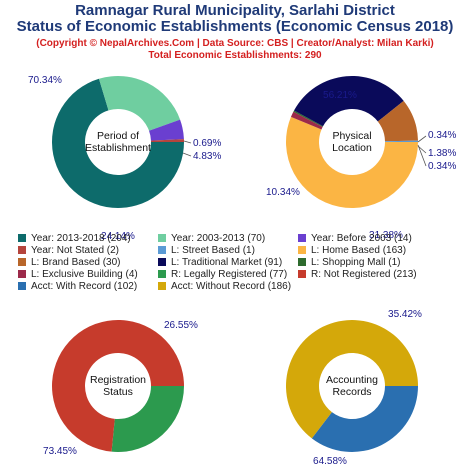  What do you see at coordinates (60, 451) in the screenshot?
I see `slice-percent-label: 73.45%` at bounding box center [60, 451].